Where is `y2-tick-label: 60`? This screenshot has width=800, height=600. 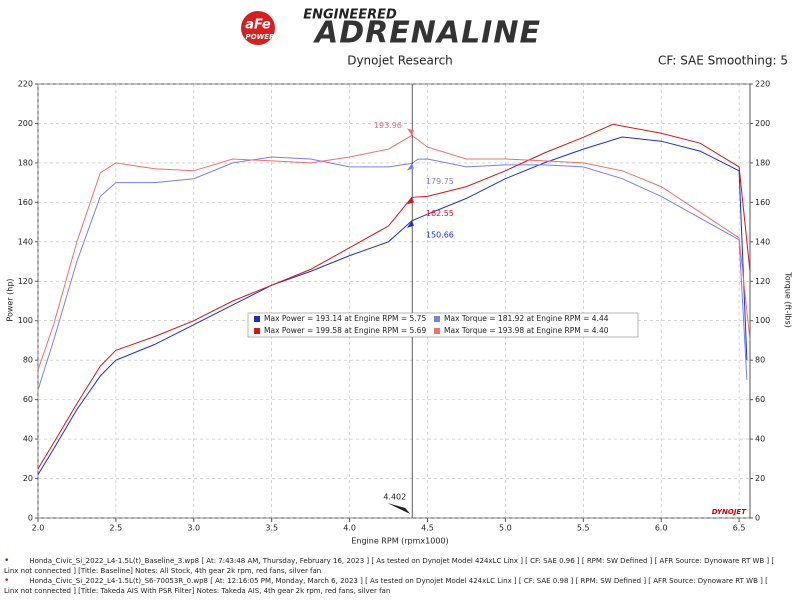 y2-tick-label: 60 is located at coordinates (760, 399).